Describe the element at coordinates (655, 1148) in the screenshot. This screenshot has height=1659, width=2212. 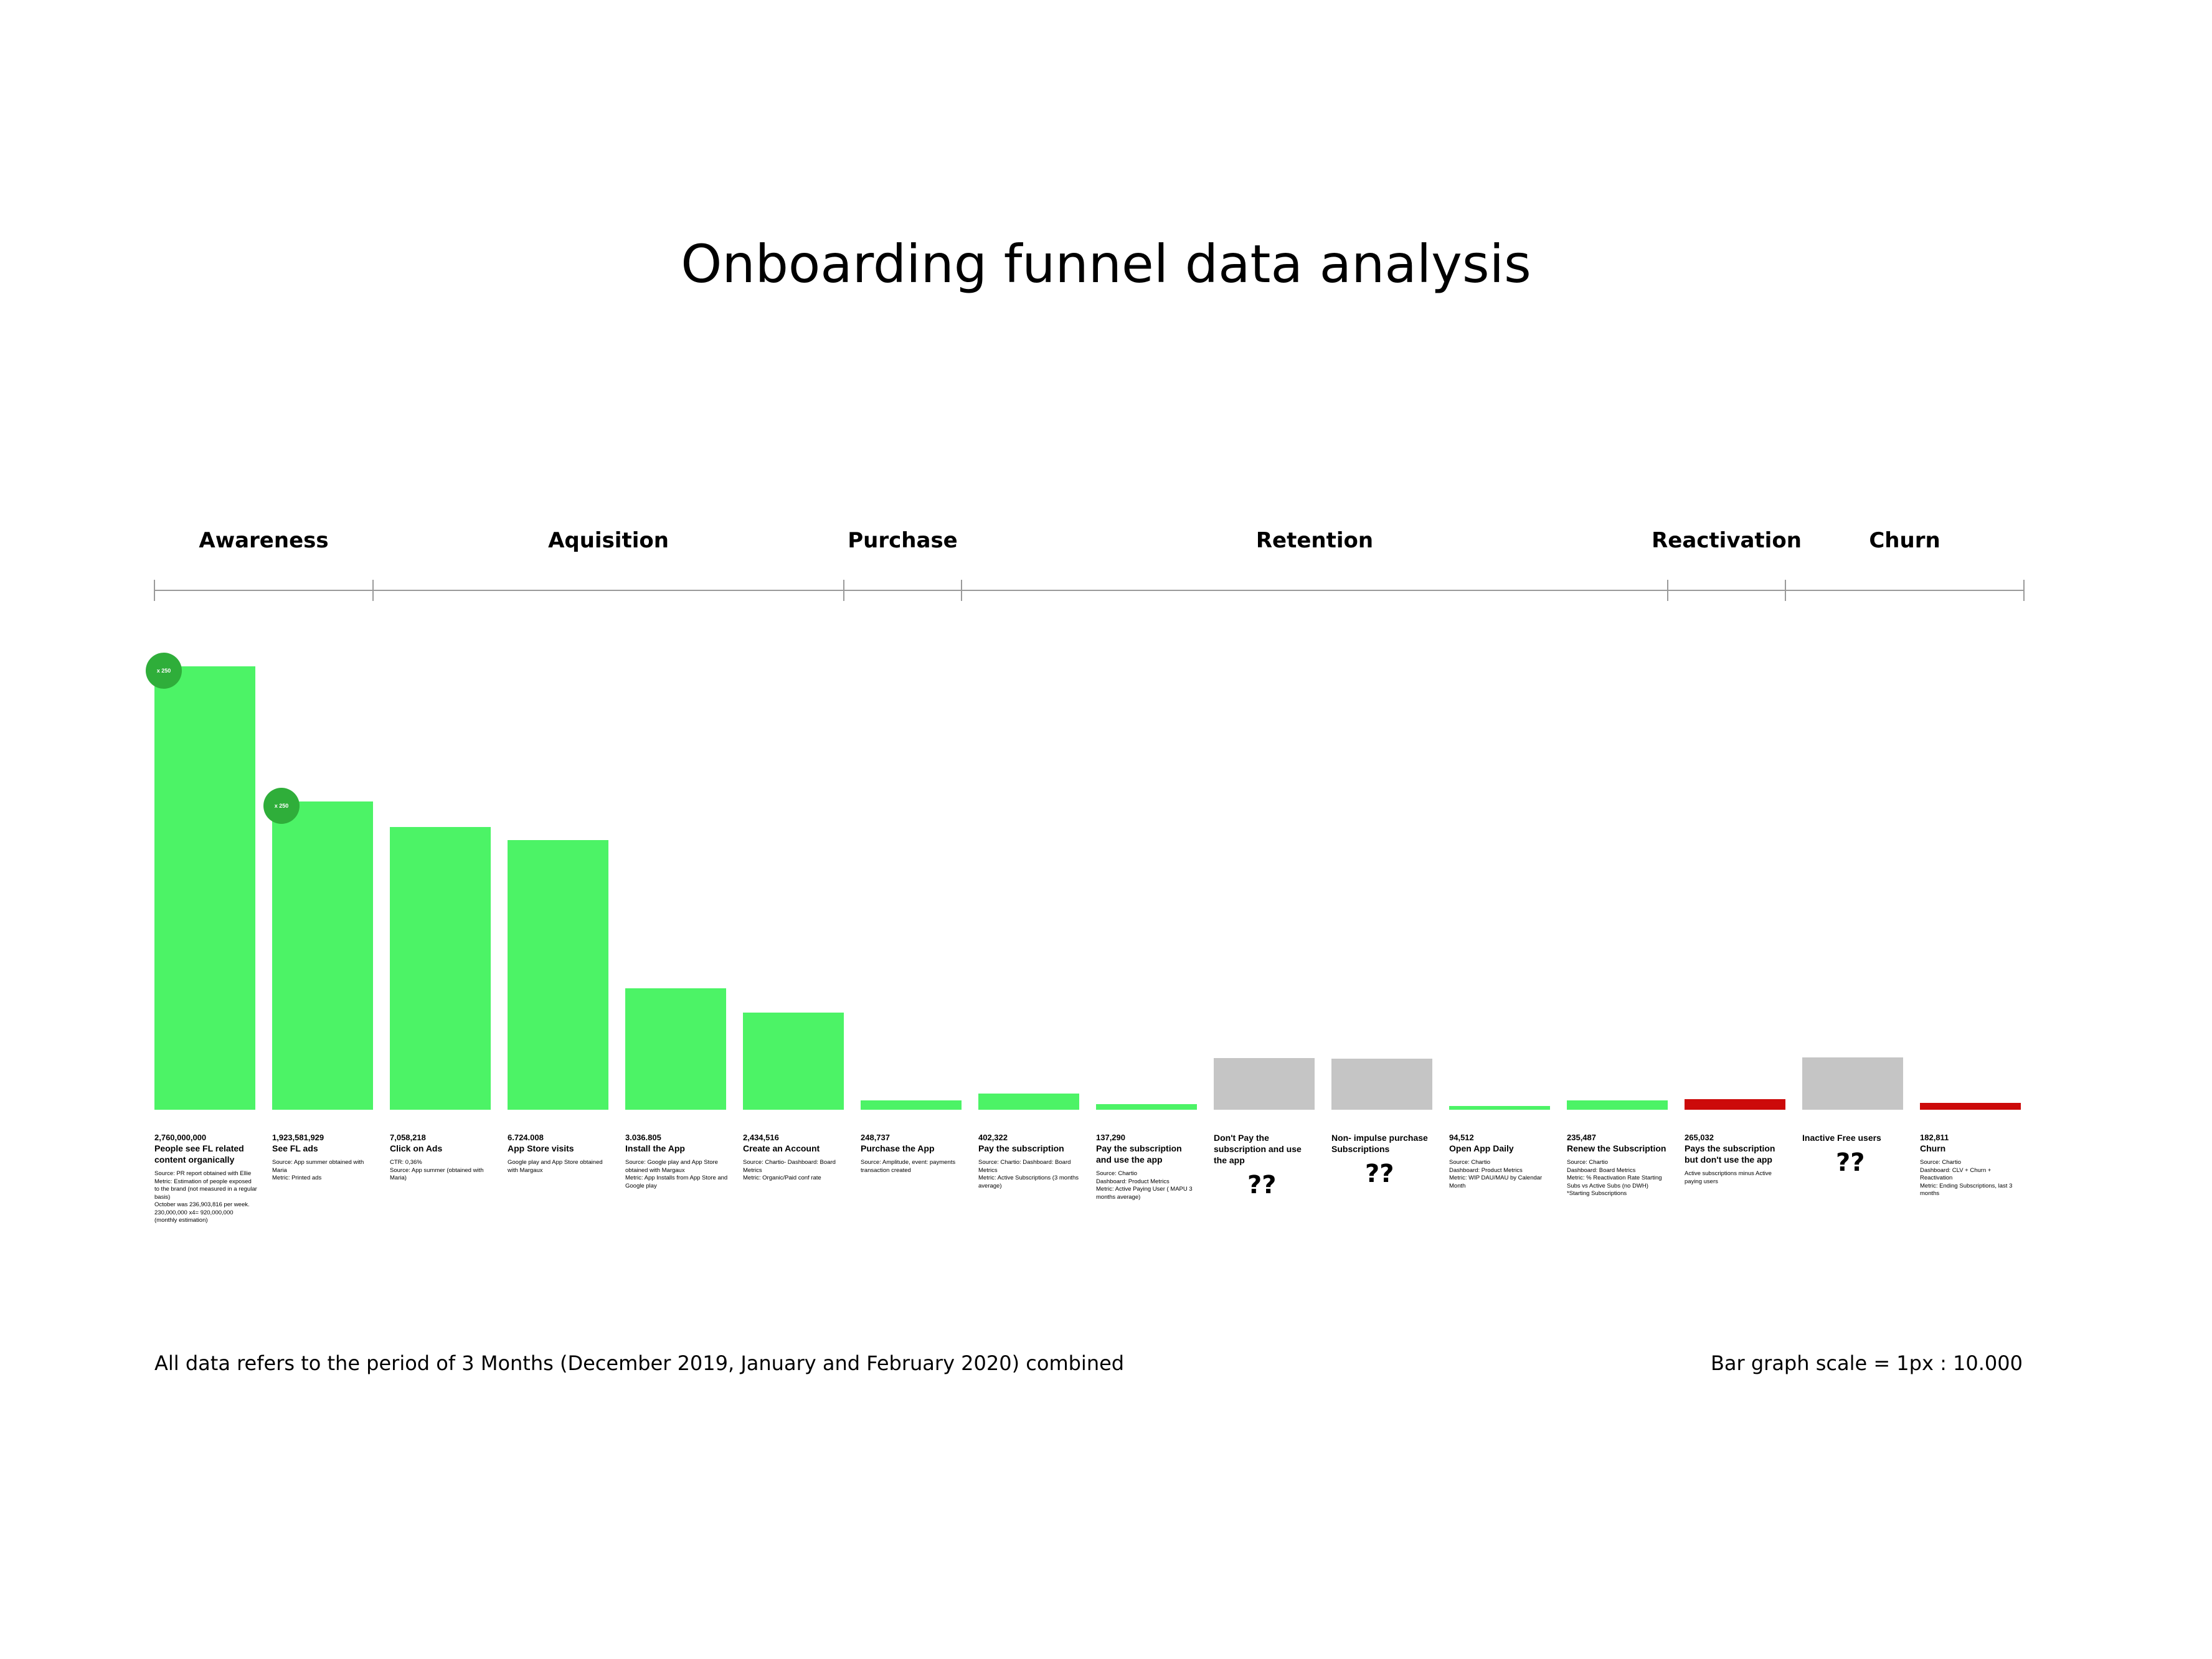
I see `bar-category-label: Install the App` at that location.